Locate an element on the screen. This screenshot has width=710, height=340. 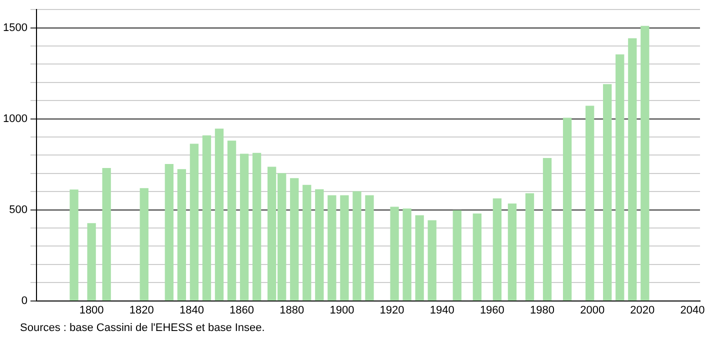
y-tick-label: 0 is located at coordinates (24, 300).